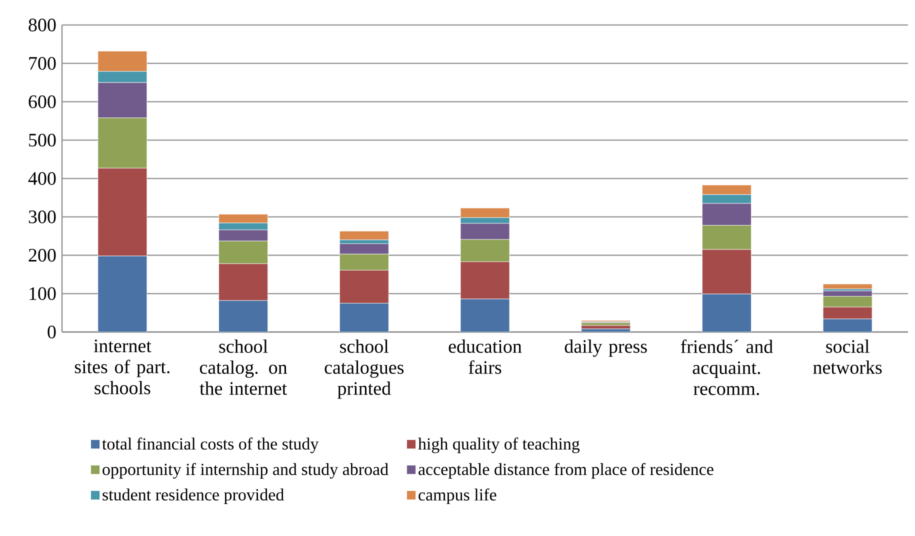 The height and width of the screenshot is (536, 915). Describe the element at coordinates (847, 357) in the screenshot. I see `x-tick-label: social networks` at that location.